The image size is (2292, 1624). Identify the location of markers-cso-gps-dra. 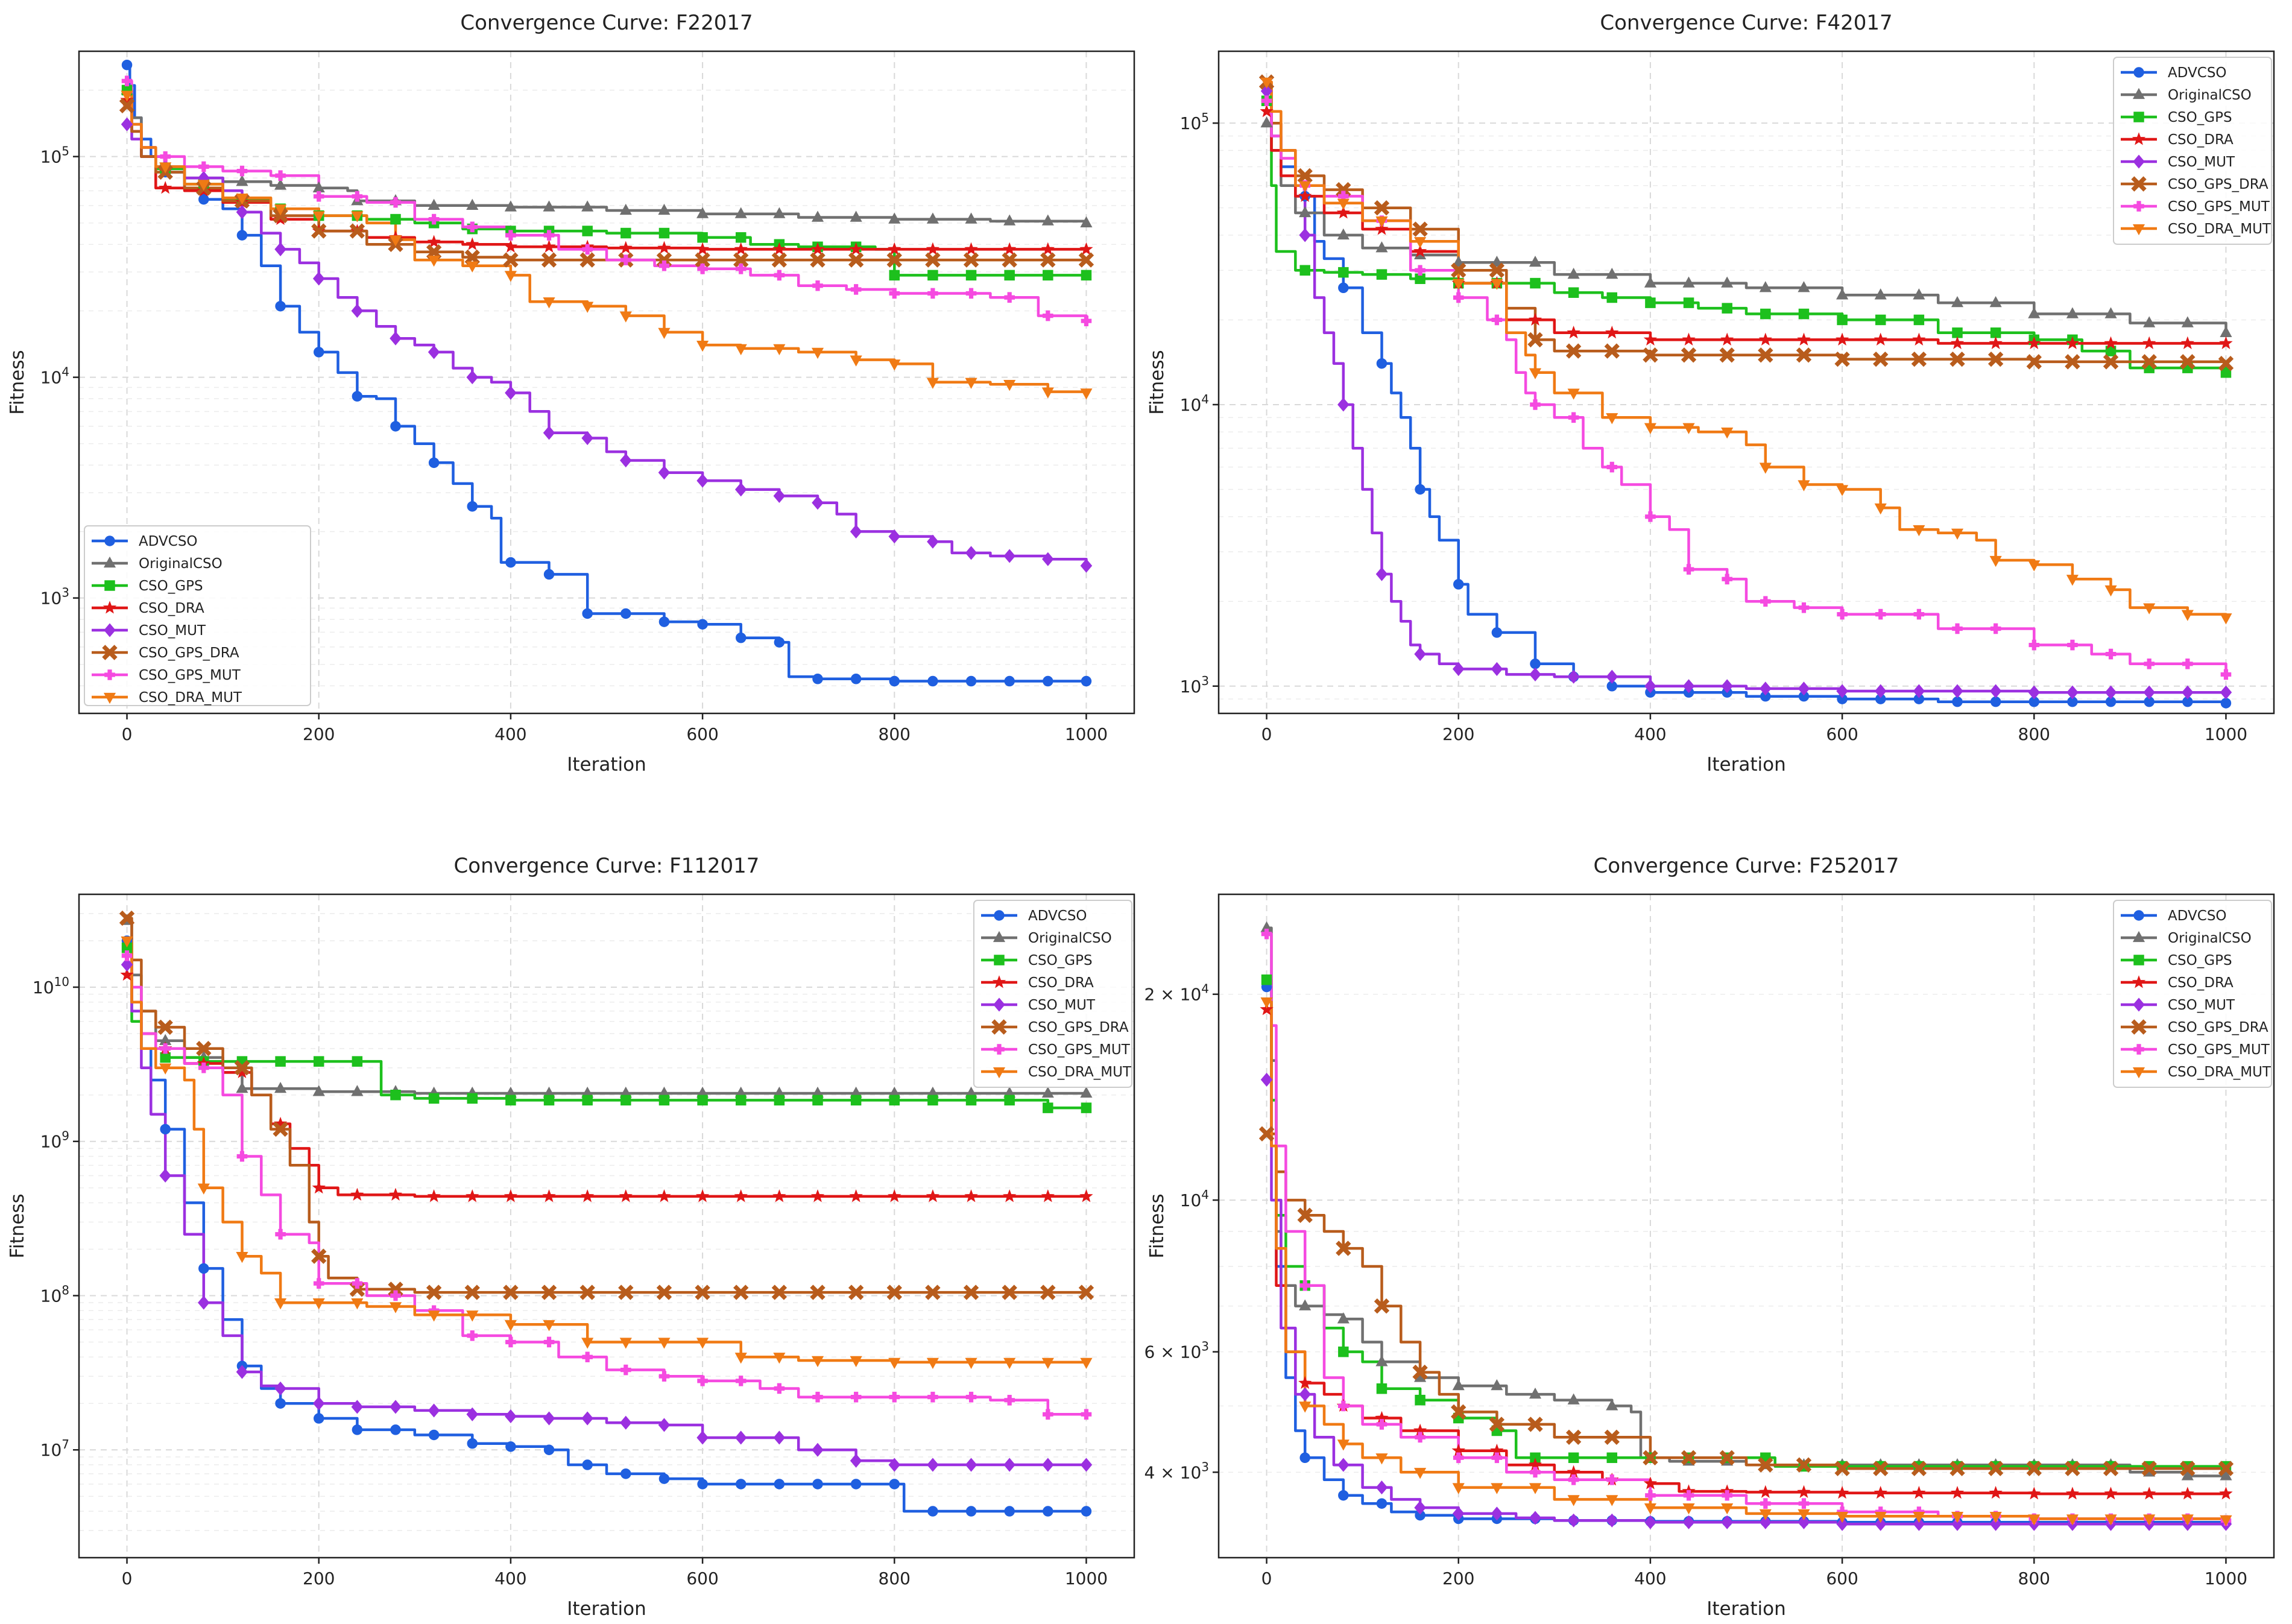
(1746, 222).